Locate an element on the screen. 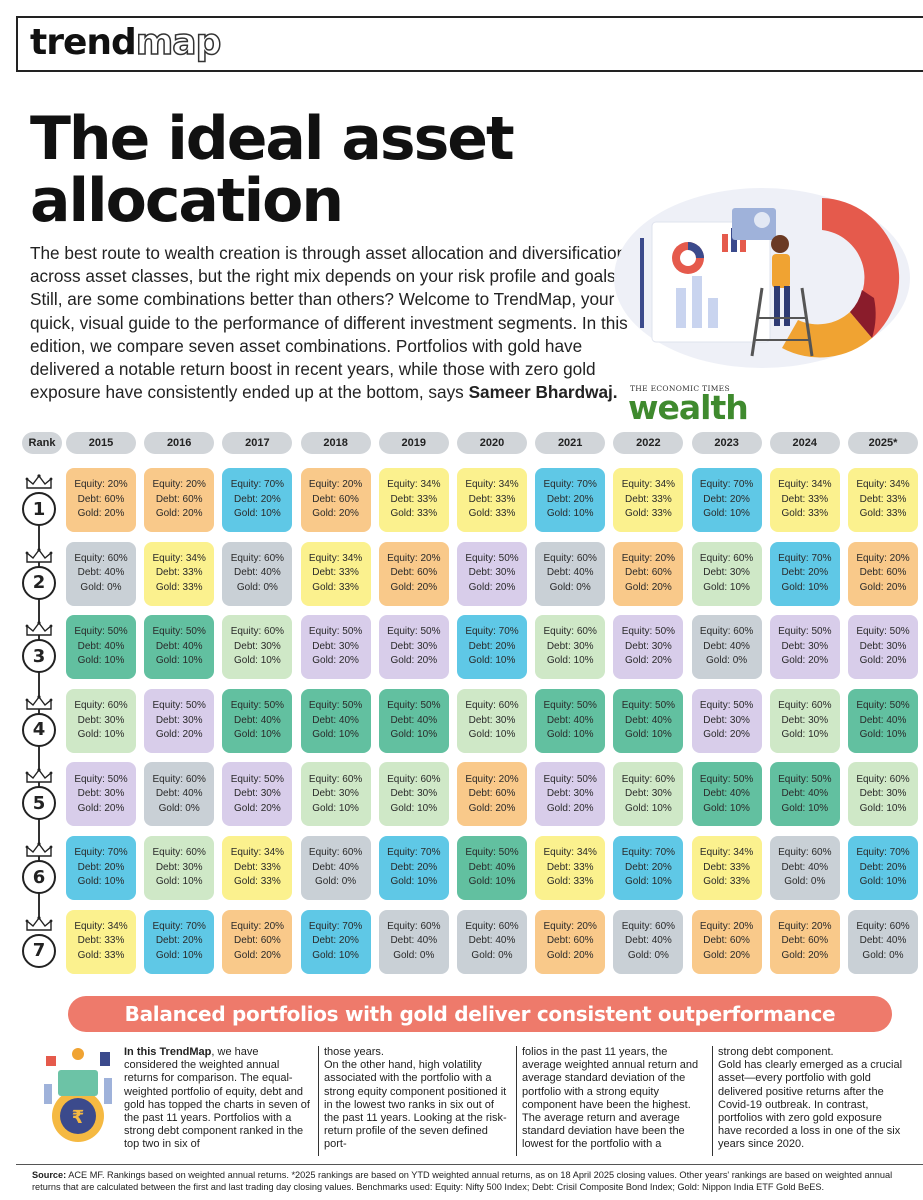 Image resolution: width=923 pixels, height=1200 pixels. rank-badge: 4 is located at coordinates (39, 729).